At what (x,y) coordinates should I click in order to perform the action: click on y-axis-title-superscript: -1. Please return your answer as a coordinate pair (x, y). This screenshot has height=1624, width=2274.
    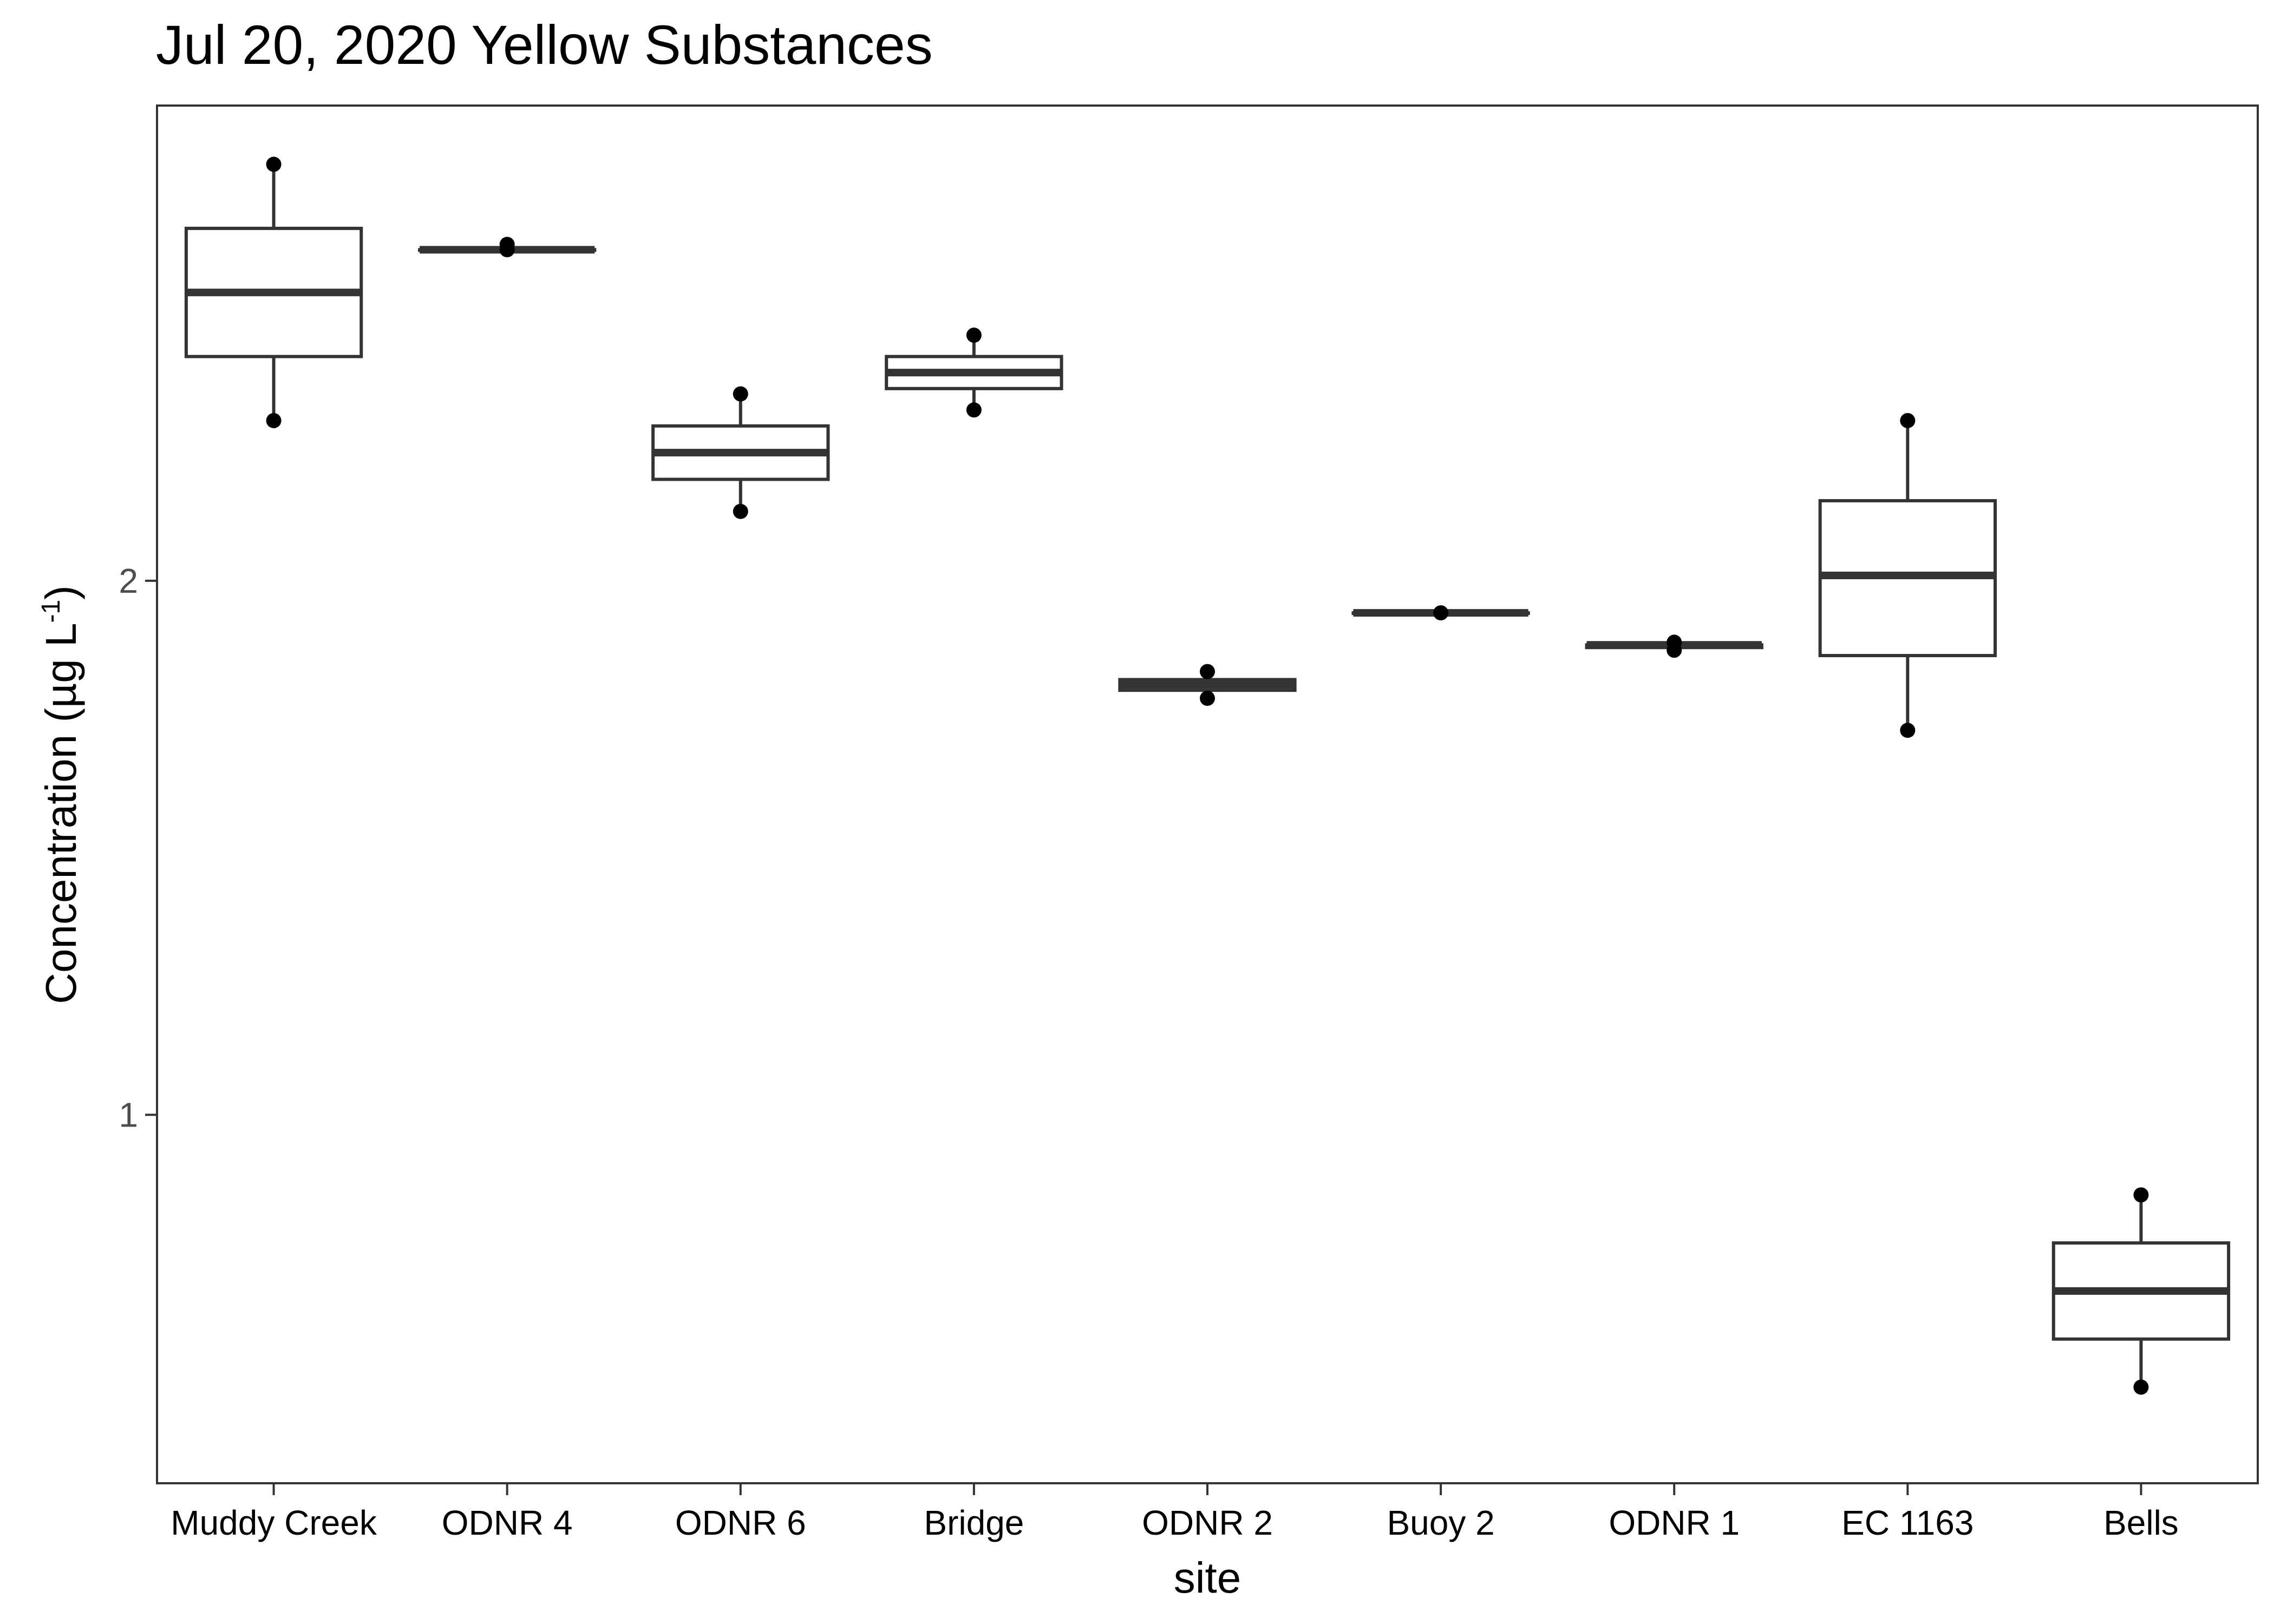
    Looking at the image, I should click on (52, 611).